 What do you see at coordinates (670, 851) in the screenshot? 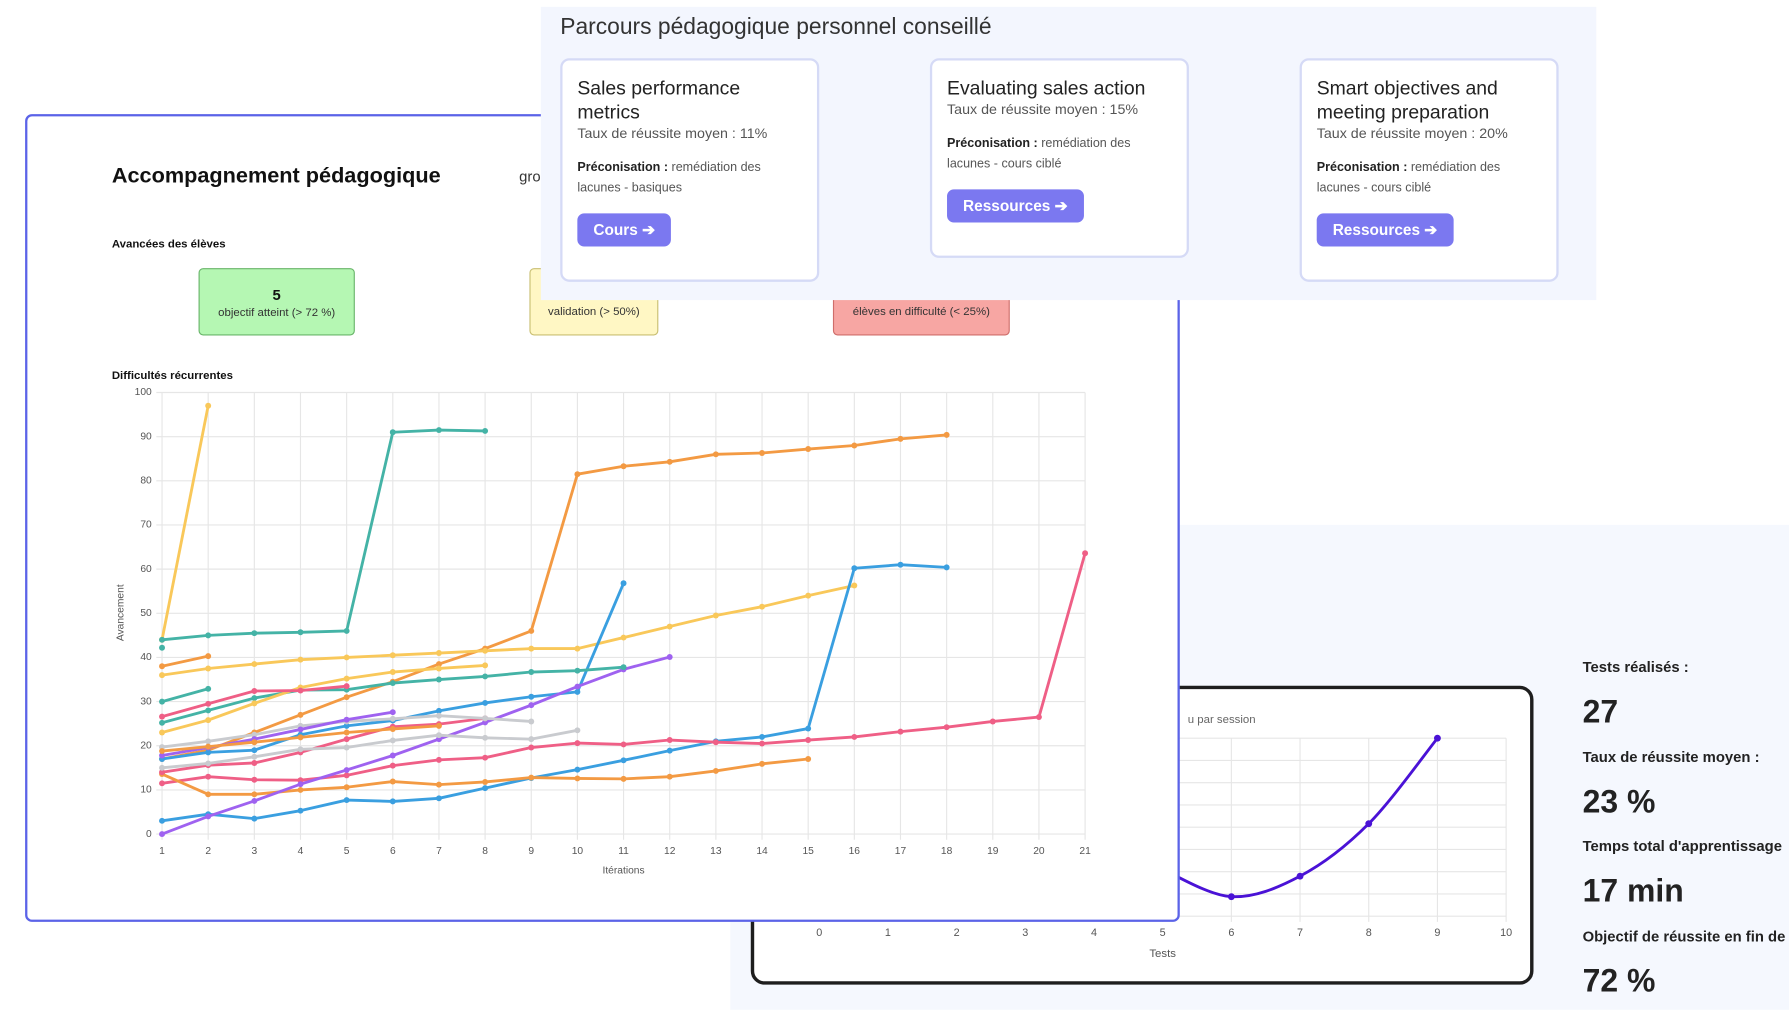
I see `x-tick-label: 12` at bounding box center [670, 851].